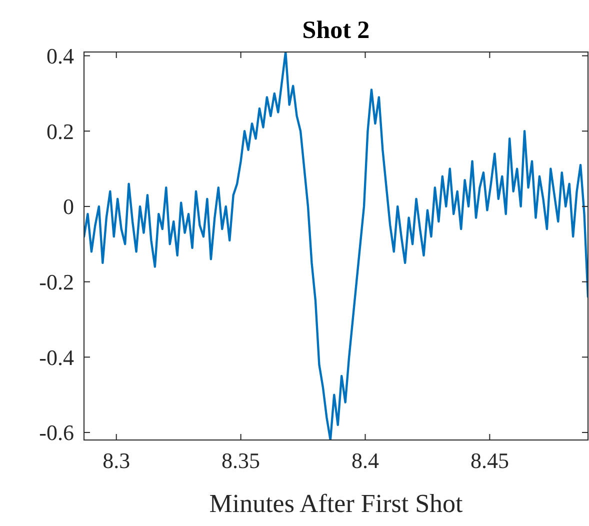  Describe the element at coordinates (56, 433) in the screenshot. I see `y-tick-label: -0.6` at that location.